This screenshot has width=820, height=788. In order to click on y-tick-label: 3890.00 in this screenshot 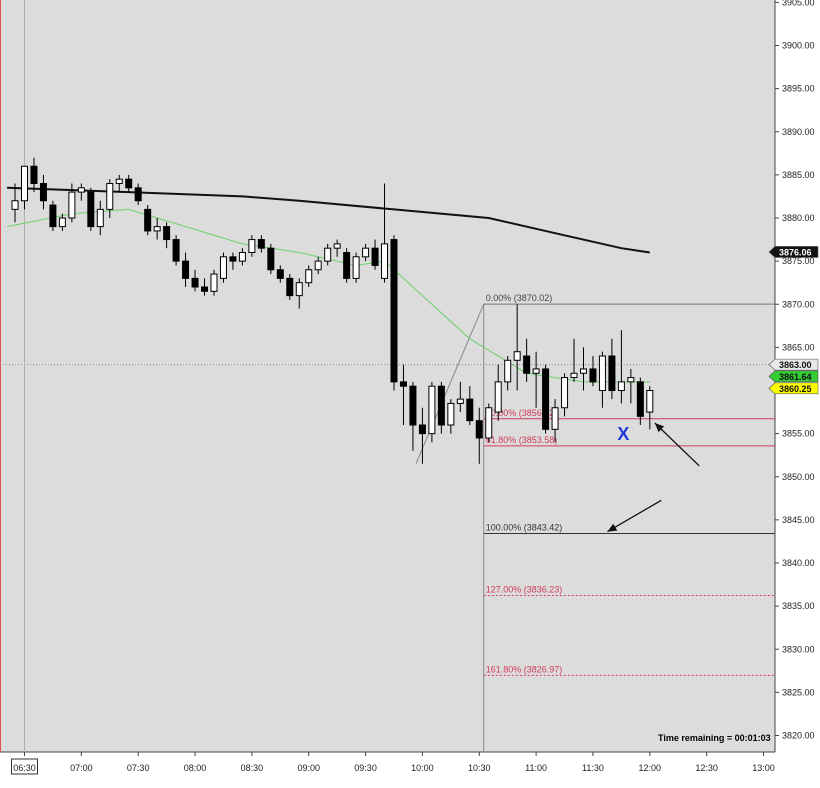, I will do `click(798, 132)`.